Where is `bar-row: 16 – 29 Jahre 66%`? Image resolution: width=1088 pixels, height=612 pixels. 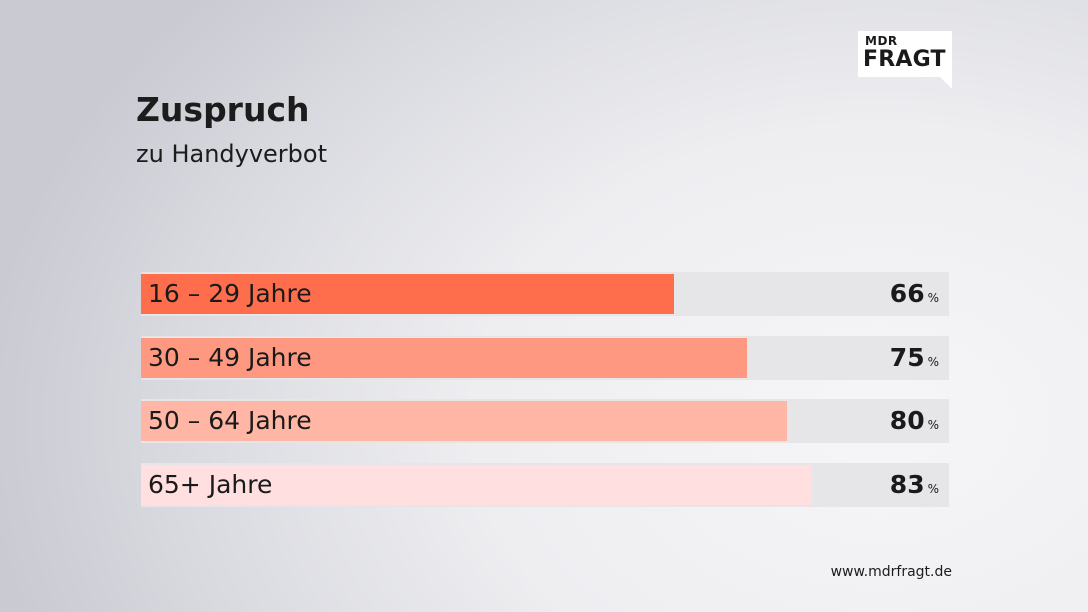 bar-row: 16 – 29 Jahre 66% is located at coordinates (545, 294).